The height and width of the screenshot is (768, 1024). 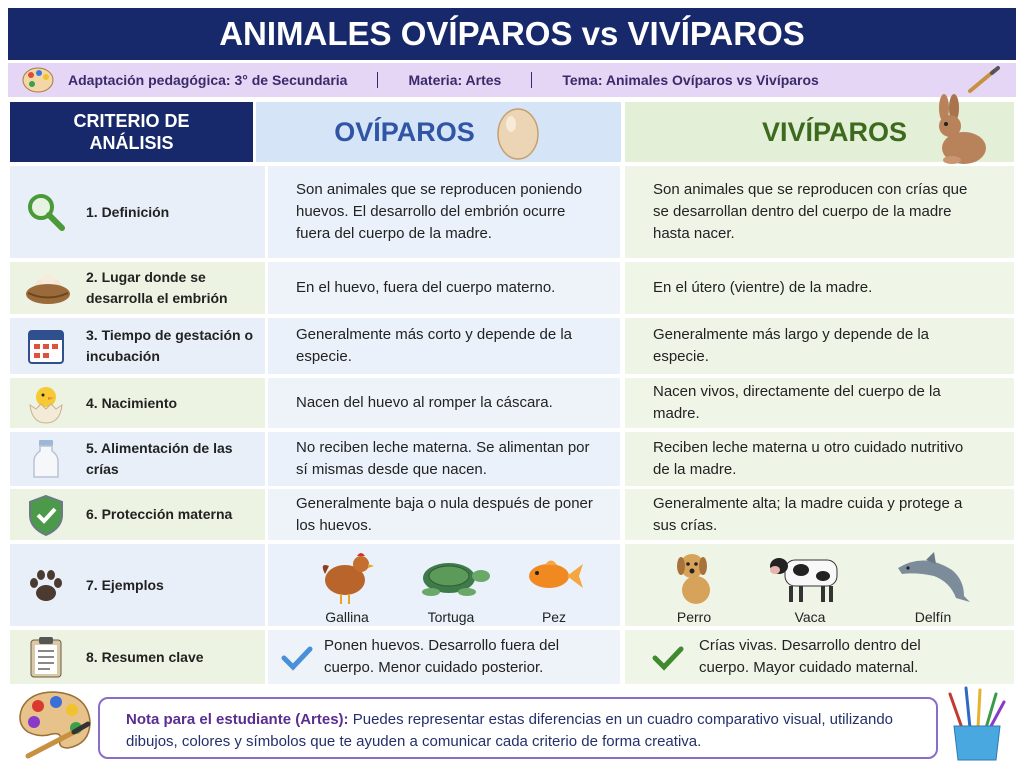 I want to click on criterion: 6. Protección materna, so click(x=137, y=514).